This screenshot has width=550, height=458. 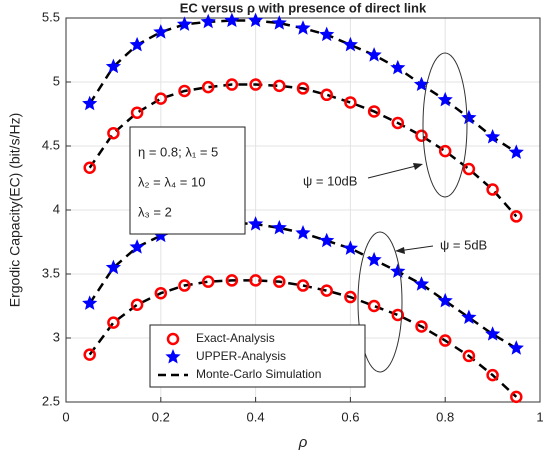 What do you see at coordinates (51, 272) in the screenshot?
I see `y-tick-label: 3.5` at bounding box center [51, 272].